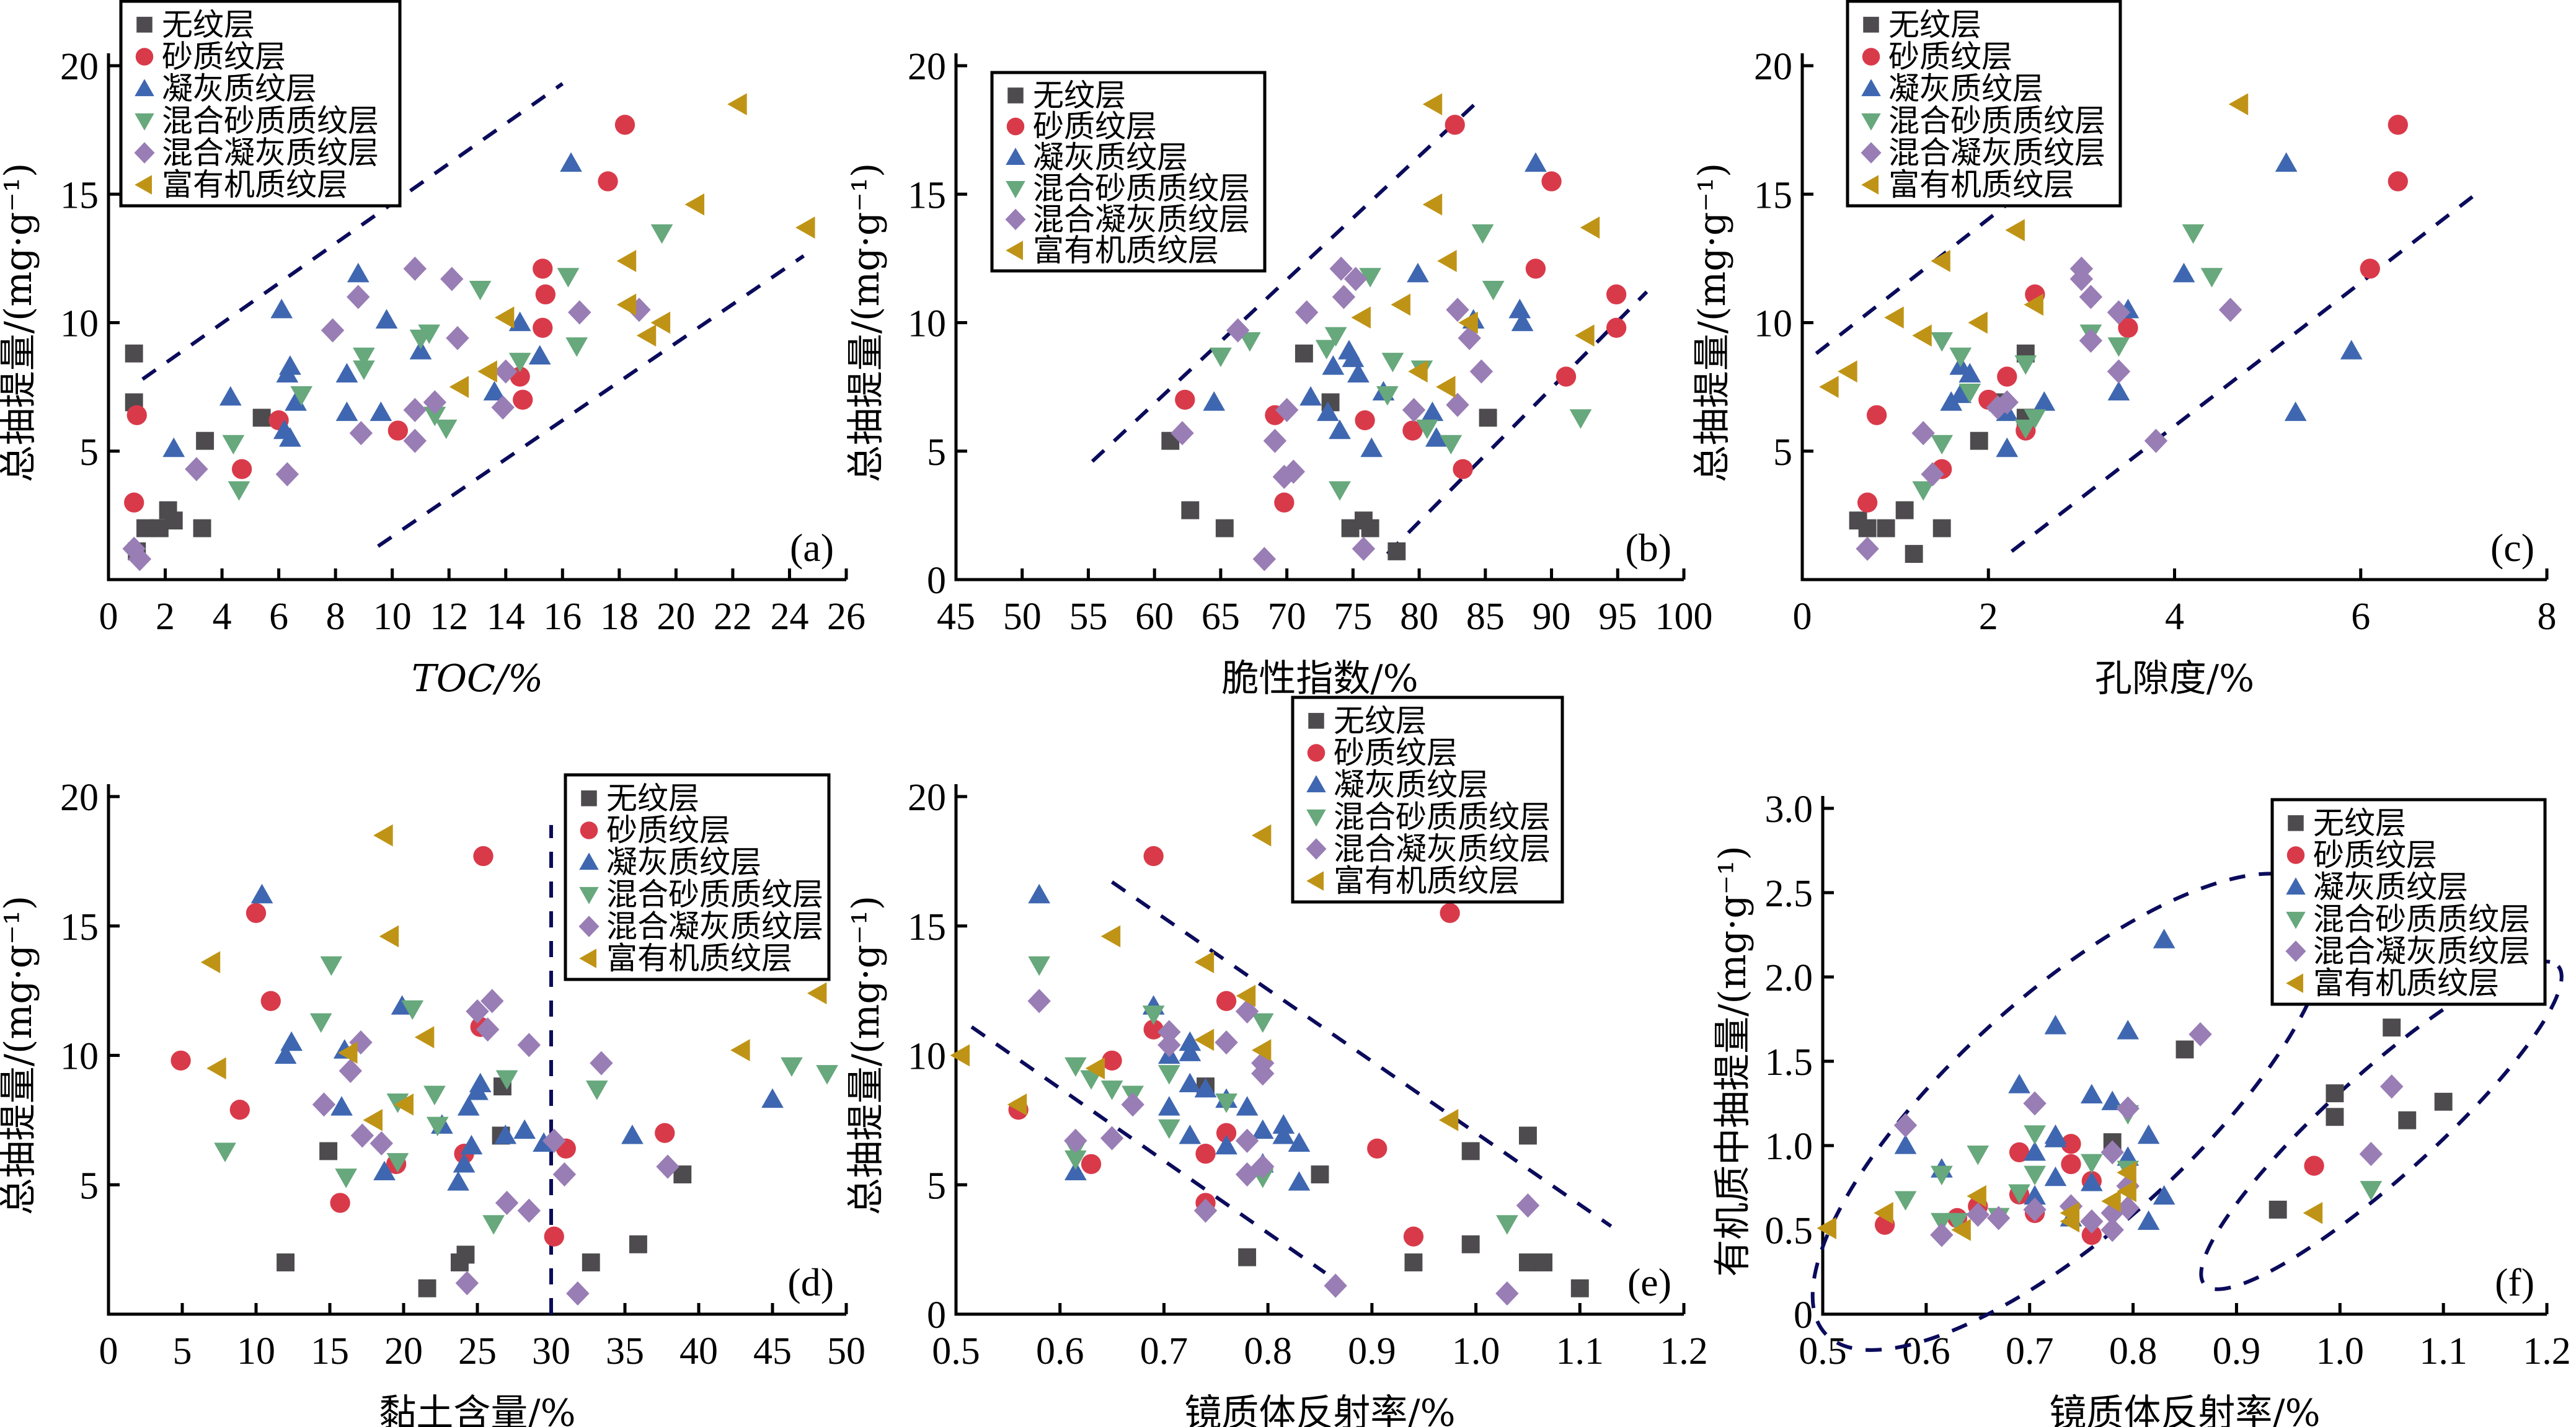 Image resolution: width=2576 pixels, height=1427 pixels. What do you see at coordinates (846, 1351) in the screenshot?
I see `x-tick-label: 50` at bounding box center [846, 1351].